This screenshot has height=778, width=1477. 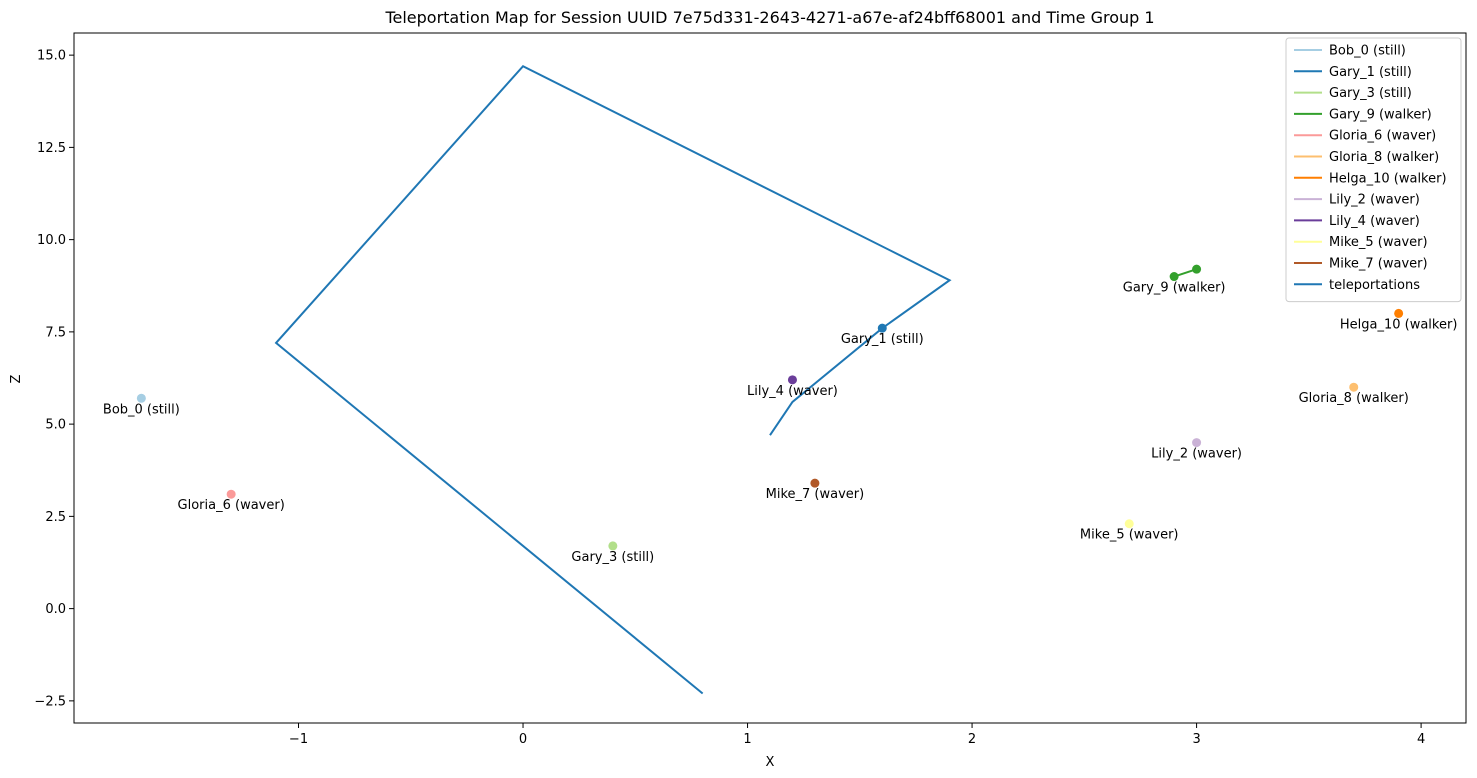 What do you see at coordinates (972, 739) in the screenshot?
I see `x-tick-label: 2` at bounding box center [972, 739].